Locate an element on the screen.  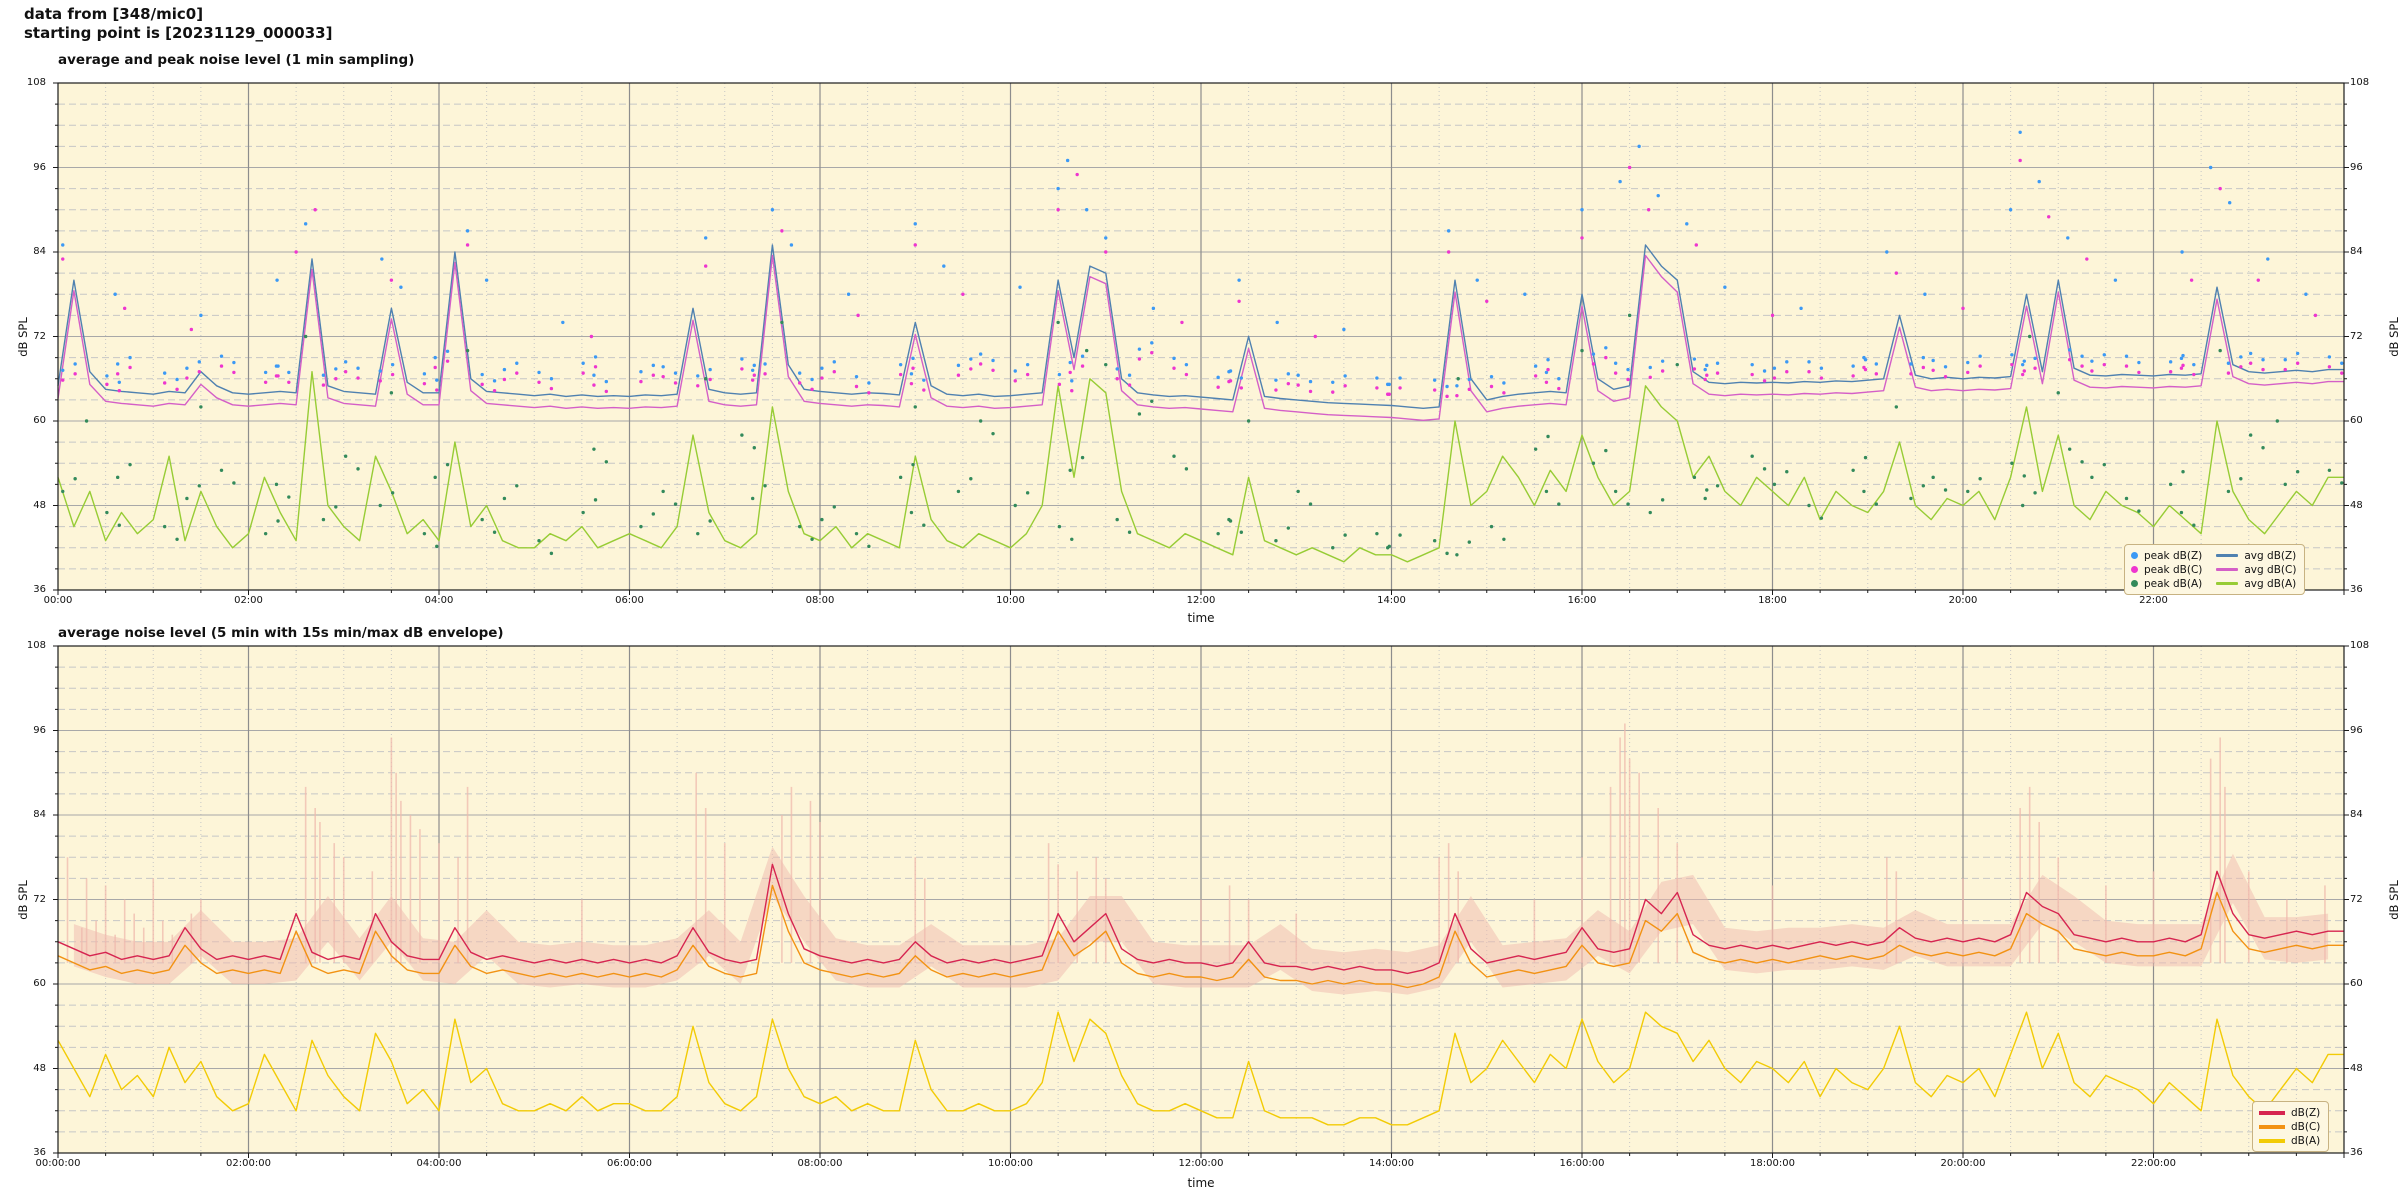
legend-entry-avg-dbc: avg dB(C) is located at coordinates (2256, 569).